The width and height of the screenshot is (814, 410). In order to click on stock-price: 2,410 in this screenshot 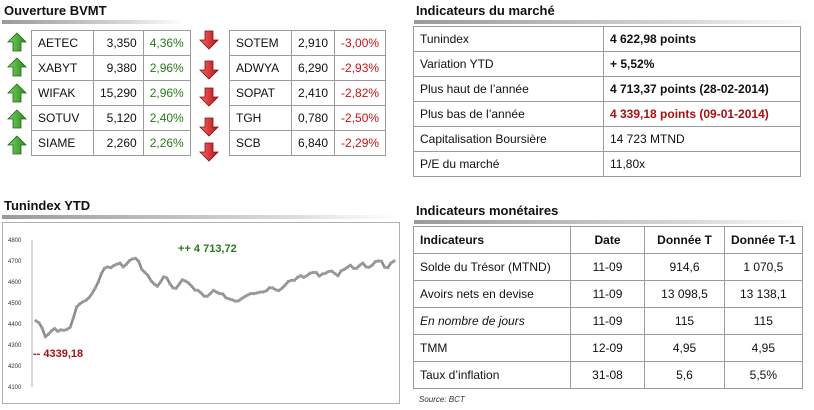, I will do `click(313, 93)`.